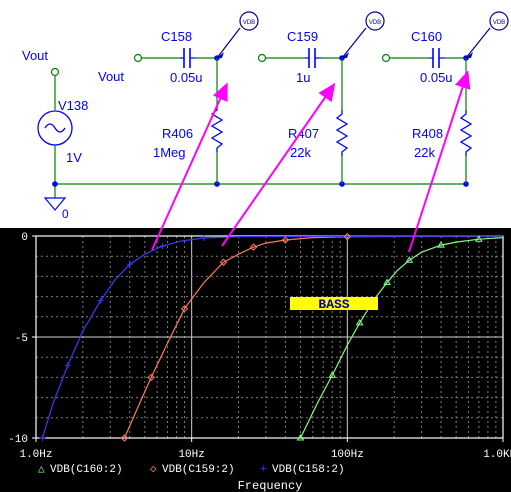  I want to click on res-name: R408, so click(427, 133).